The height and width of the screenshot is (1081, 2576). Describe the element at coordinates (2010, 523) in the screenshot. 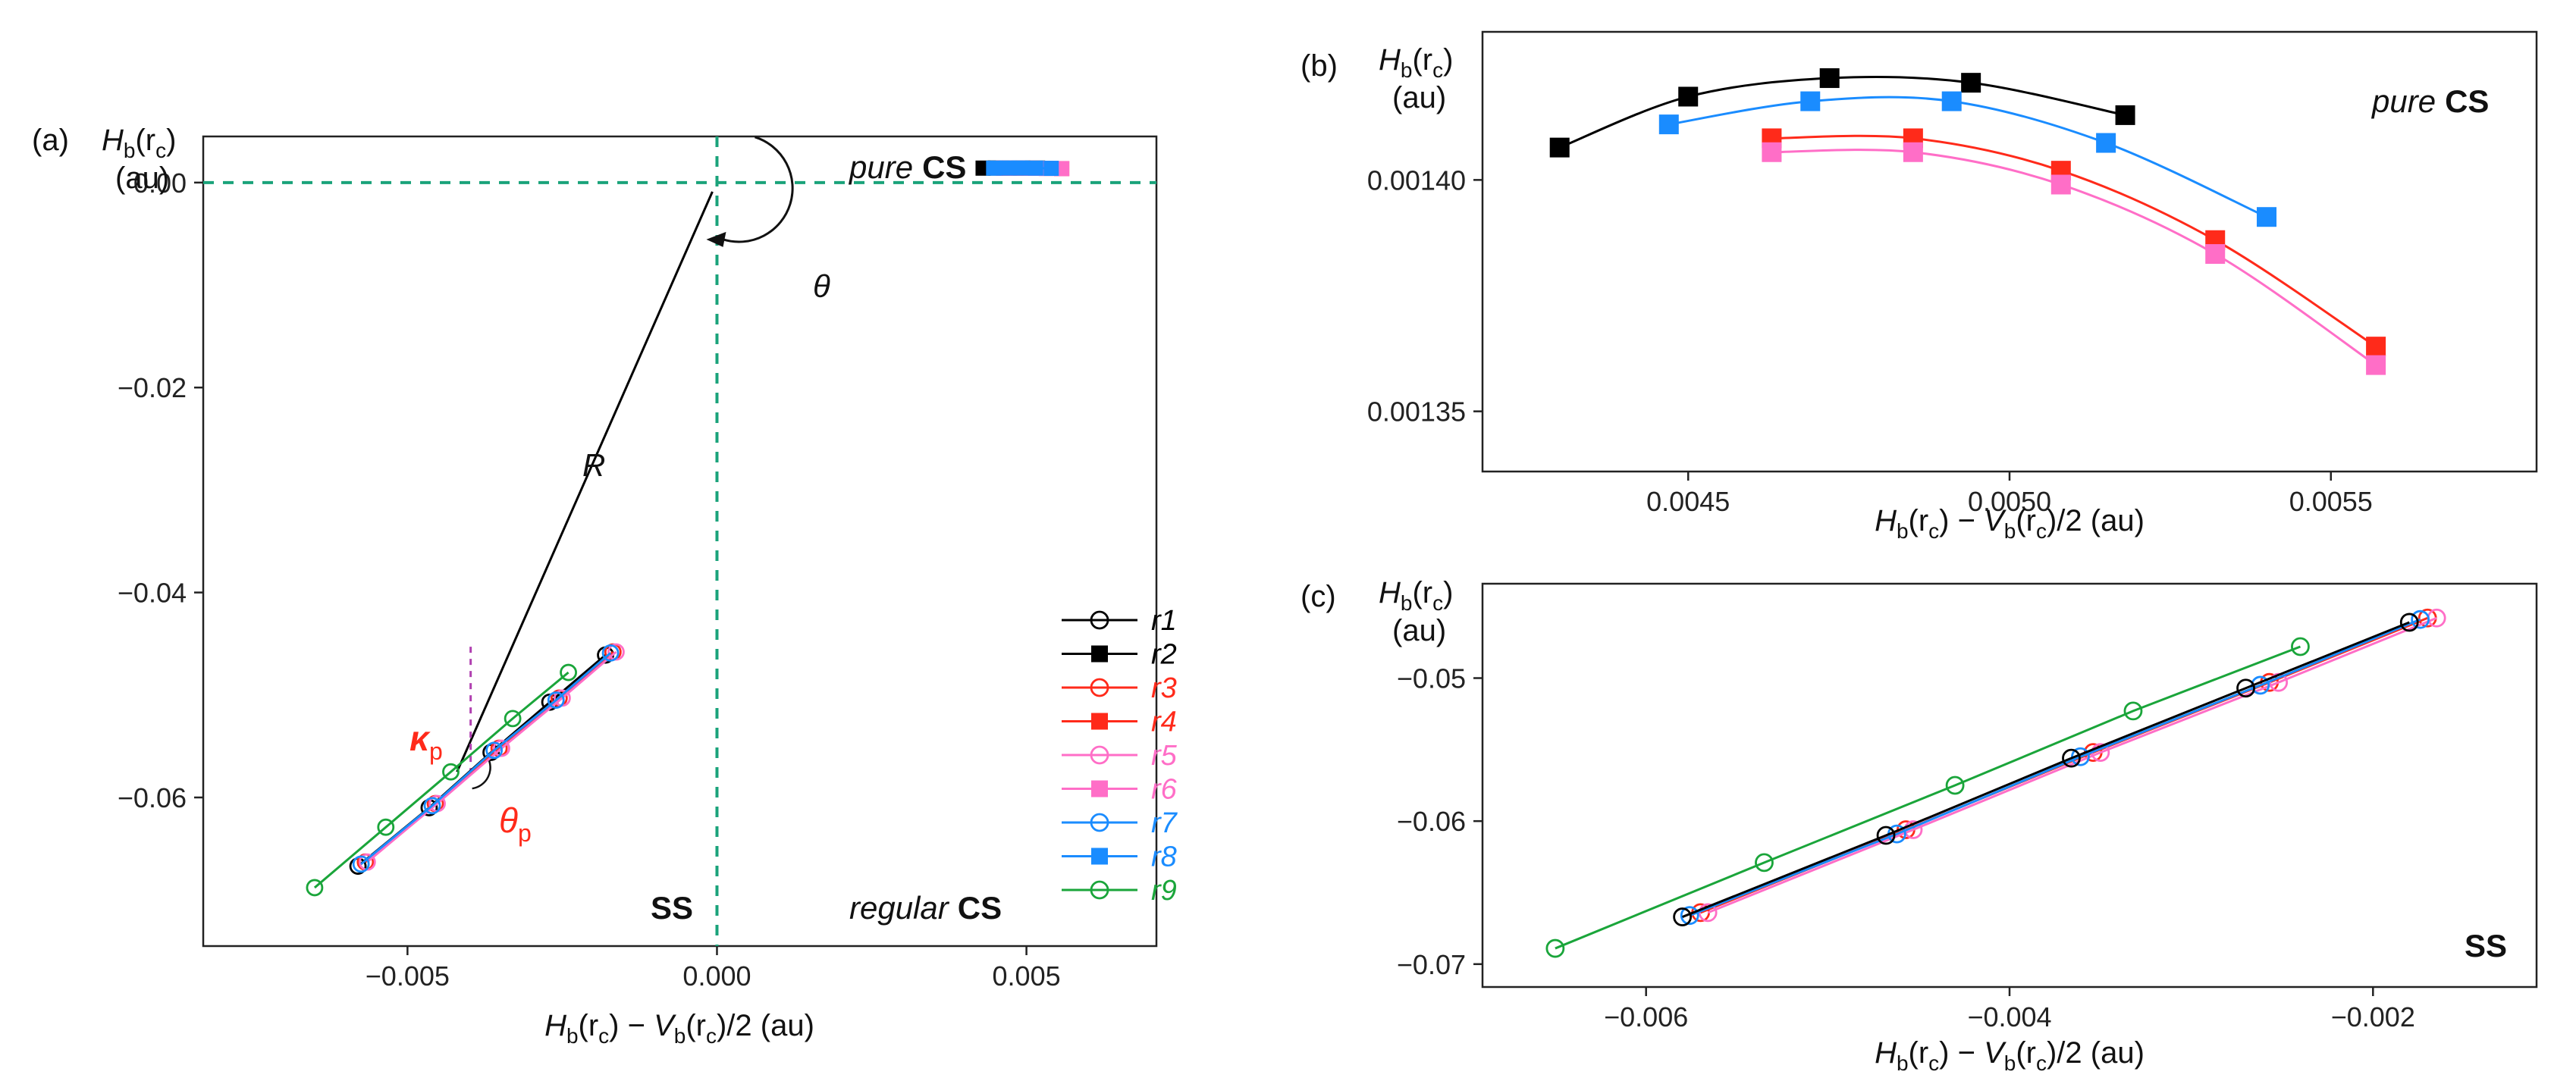

I see `panel-b-x-label: Hb(rc) − Vb(rc)/2 (au)` at that location.